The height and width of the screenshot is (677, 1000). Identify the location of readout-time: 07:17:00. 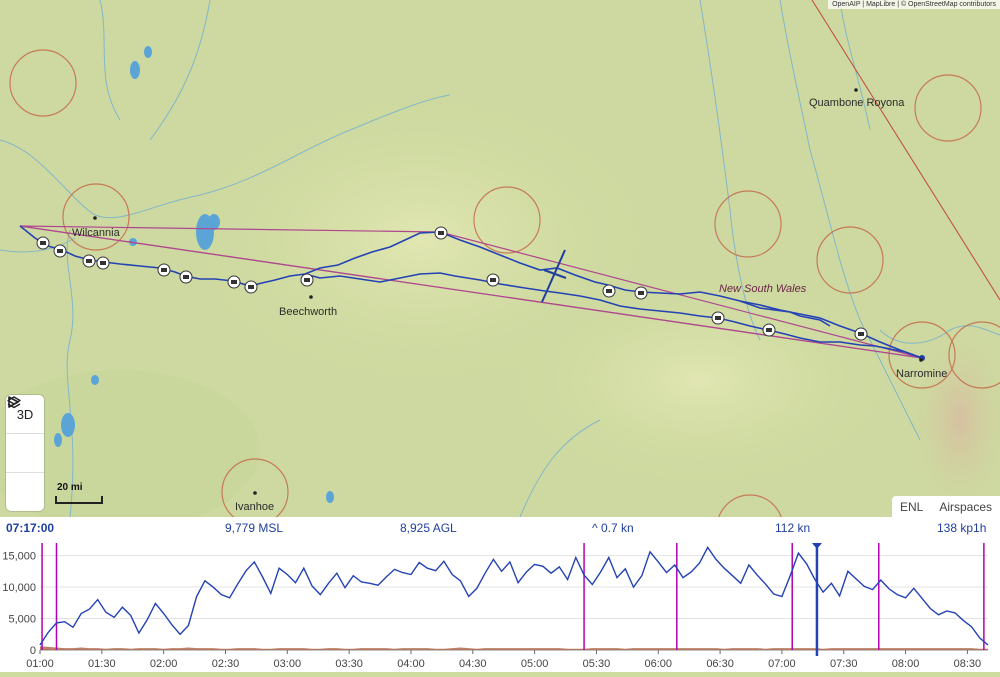
(30, 528).